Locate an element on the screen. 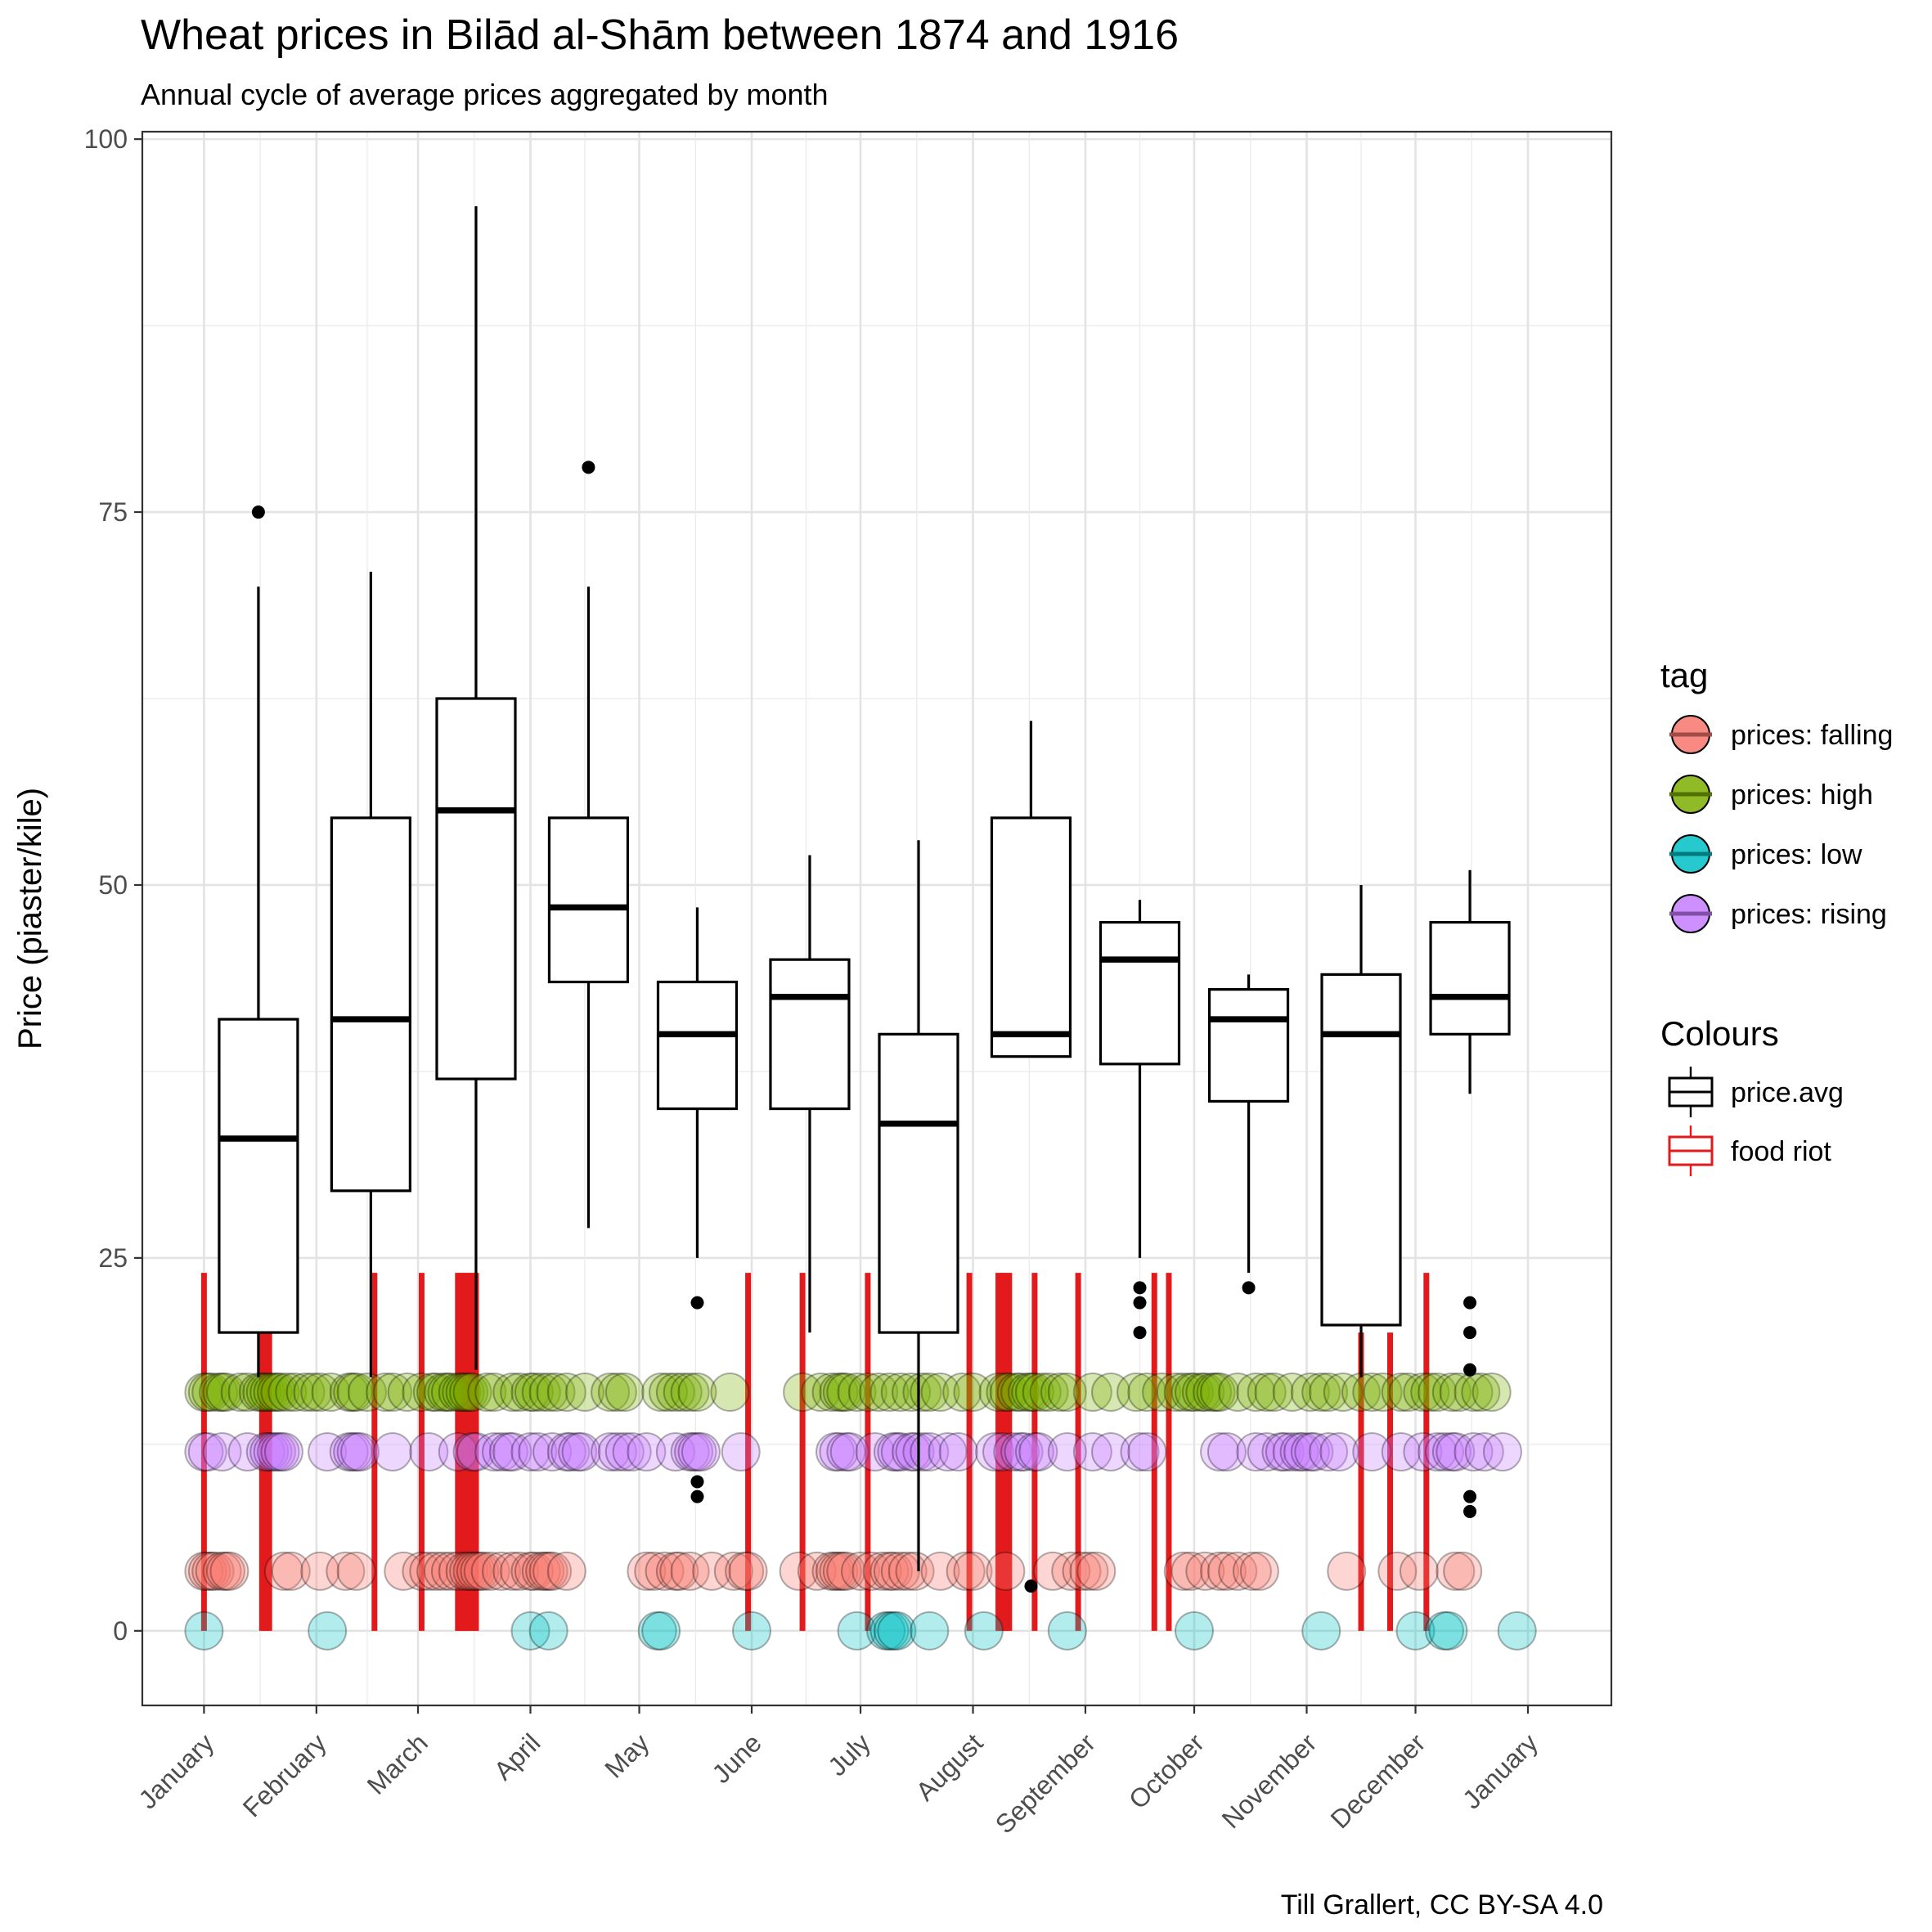 Image resolution: width=1932 pixels, height=1932 pixels. y-tick-label: 50 is located at coordinates (113, 885).